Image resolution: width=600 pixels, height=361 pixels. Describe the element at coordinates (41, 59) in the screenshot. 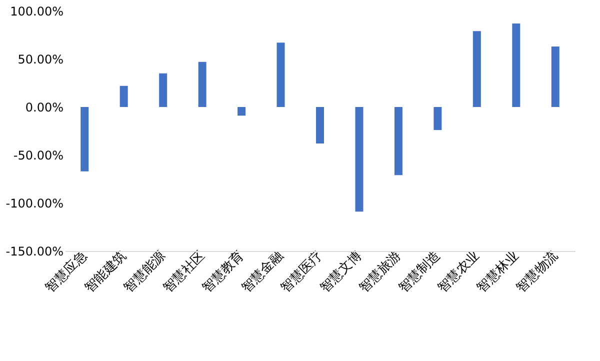

I see `y-tick-label: 50.00%` at that location.